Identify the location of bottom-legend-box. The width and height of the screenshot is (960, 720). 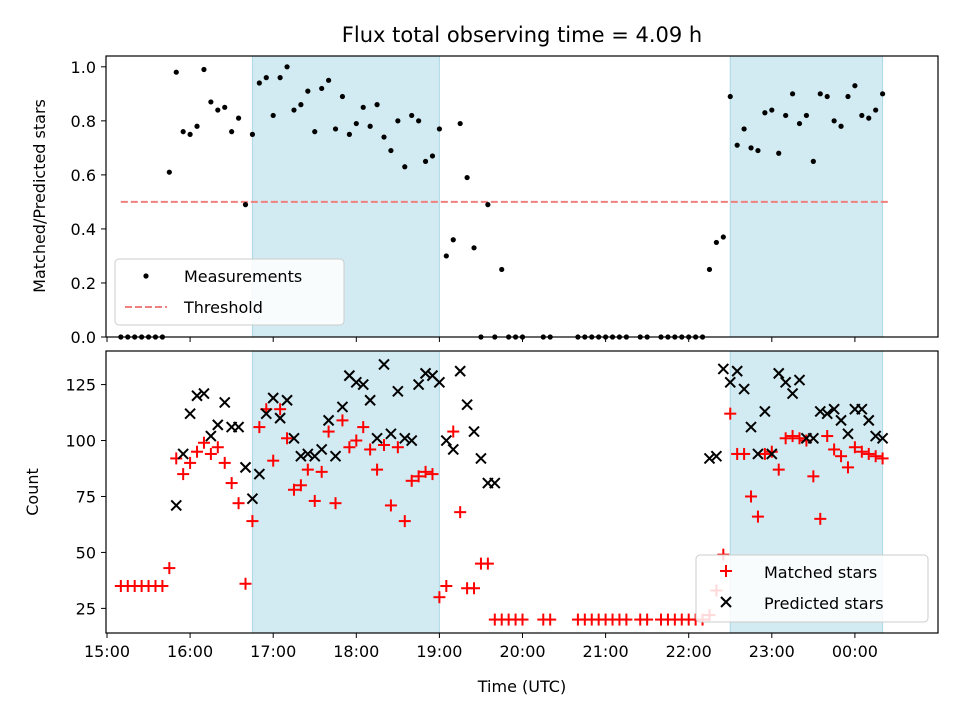
(812, 588).